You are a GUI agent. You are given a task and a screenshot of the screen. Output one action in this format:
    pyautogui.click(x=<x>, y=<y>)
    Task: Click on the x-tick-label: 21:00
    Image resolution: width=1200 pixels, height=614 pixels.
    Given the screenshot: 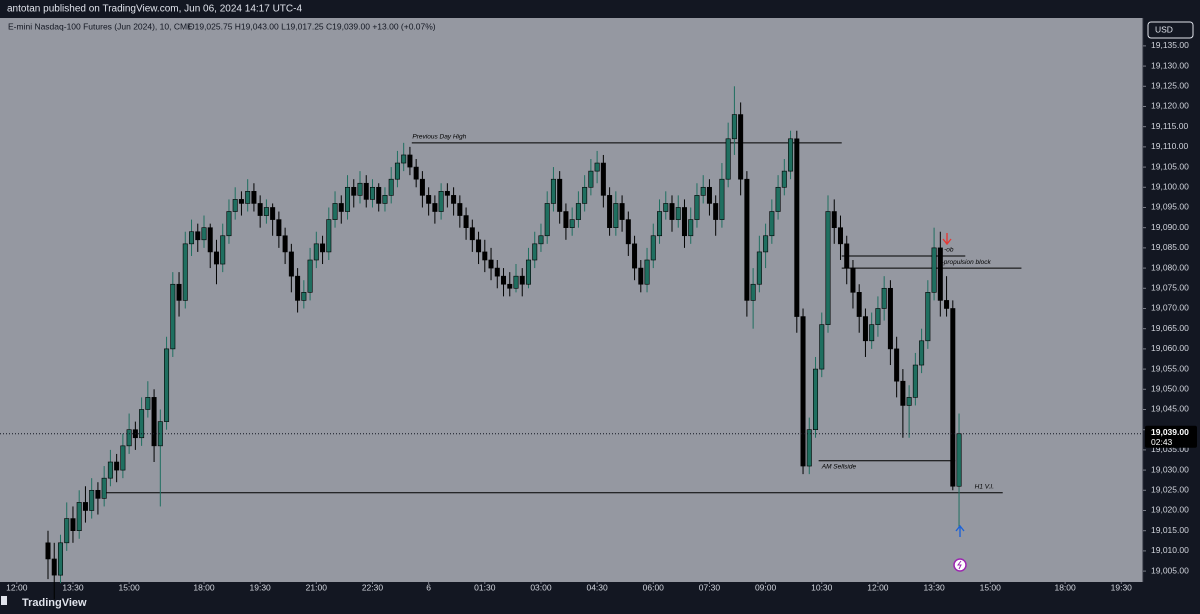 What is the action you would take?
    pyautogui.click(x=317, y=587)
    